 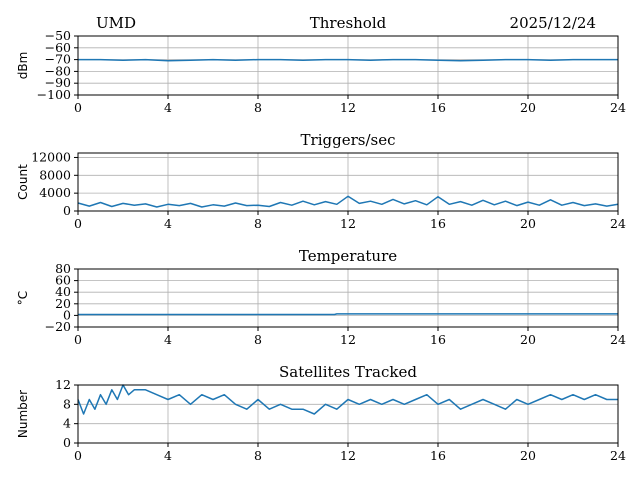 I want to click on panel-title: Threshold, so click(x=348, y=23).